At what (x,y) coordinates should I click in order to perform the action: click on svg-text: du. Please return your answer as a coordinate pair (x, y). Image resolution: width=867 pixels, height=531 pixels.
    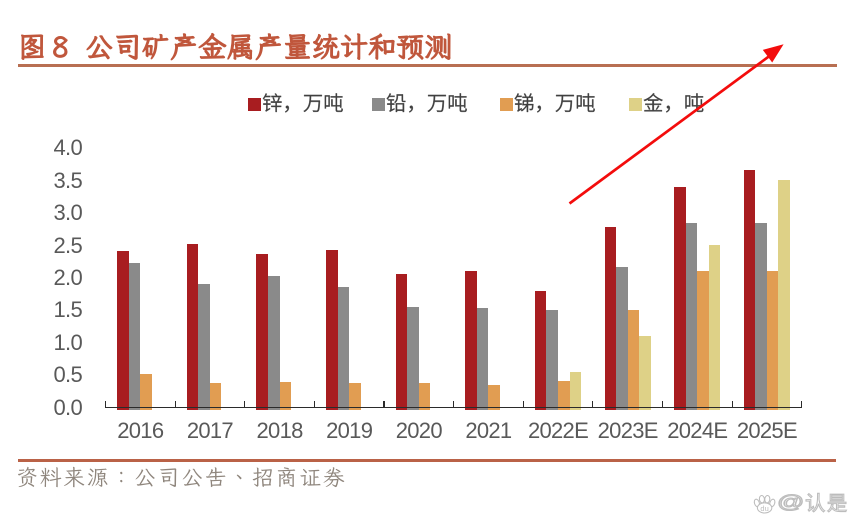
    Looking at the image, I should click on (764, 508).